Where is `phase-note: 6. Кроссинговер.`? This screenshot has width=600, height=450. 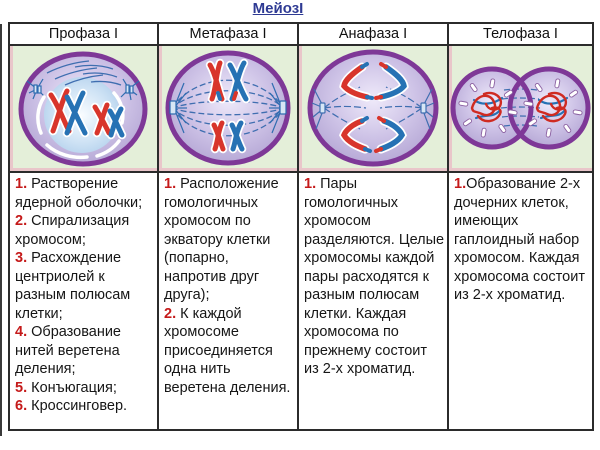
phase-note: 6. Кроссинговер. is located at coordinates (71, 406).